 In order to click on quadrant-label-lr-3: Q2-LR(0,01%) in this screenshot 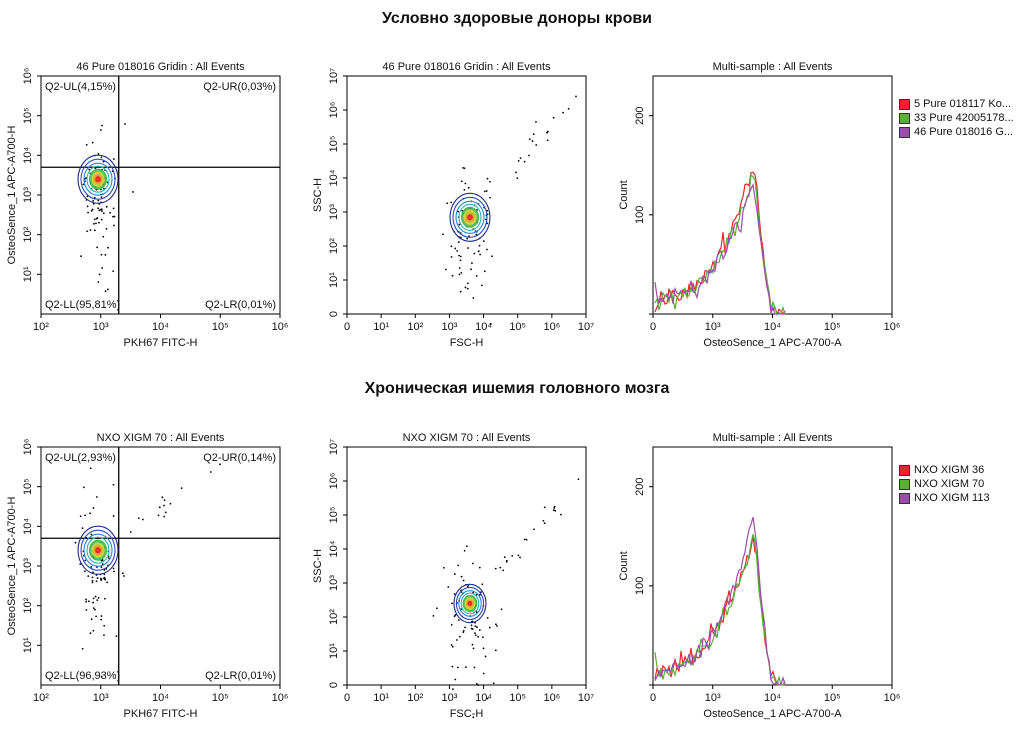, I will do `click(240, 676)`.